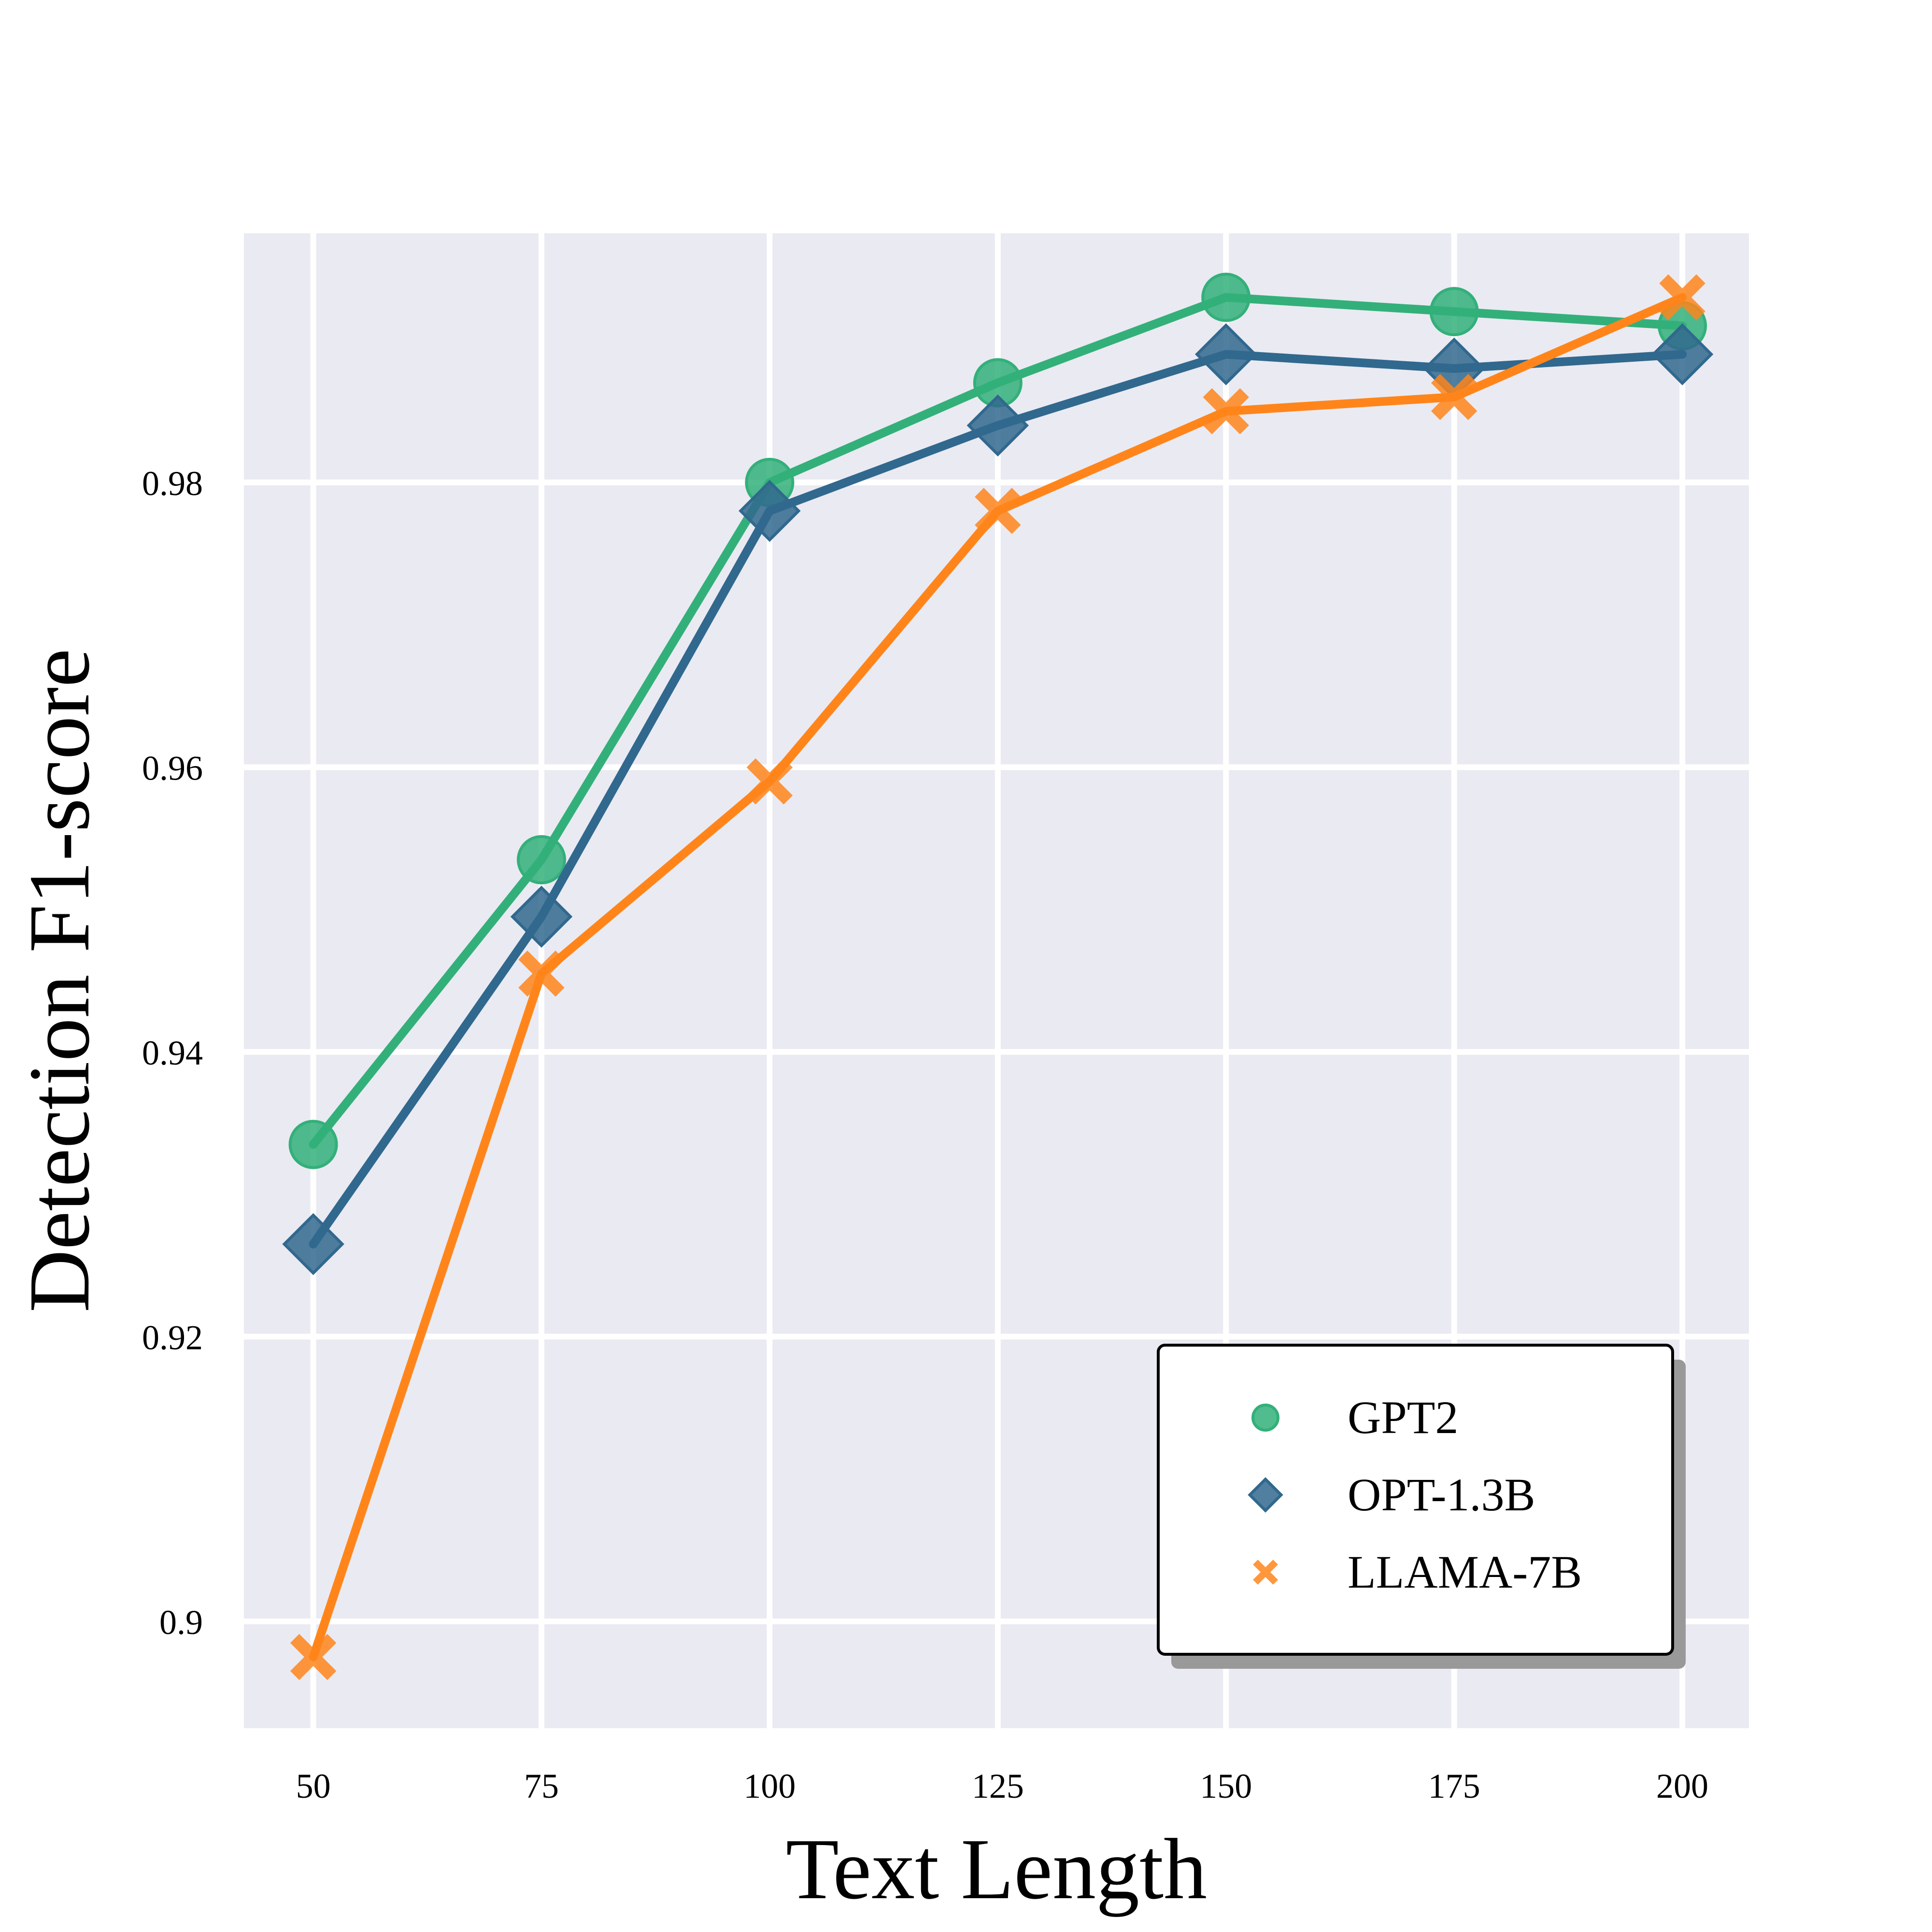 The image size is (1932, 1932). What do you see at coordinates (769, 1786) in the screenshot?
I see `x-tick-label: 100` at bounding box center [769, 1786].